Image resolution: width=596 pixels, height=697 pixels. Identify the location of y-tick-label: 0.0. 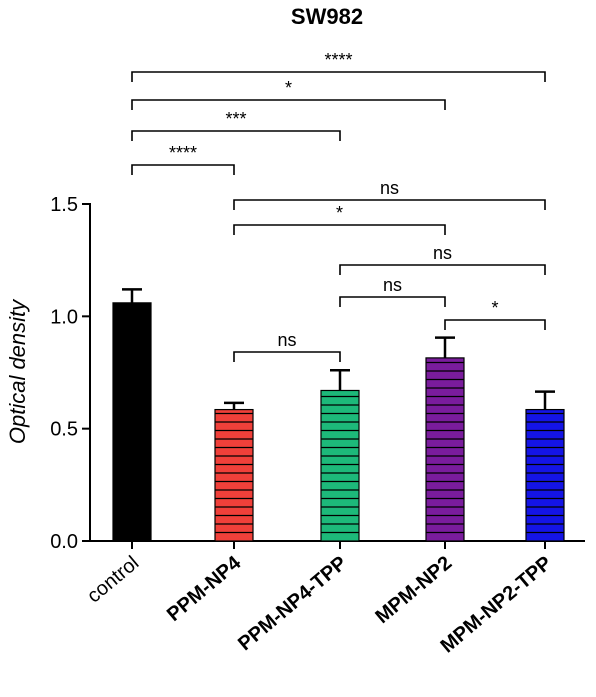
(64, 542).